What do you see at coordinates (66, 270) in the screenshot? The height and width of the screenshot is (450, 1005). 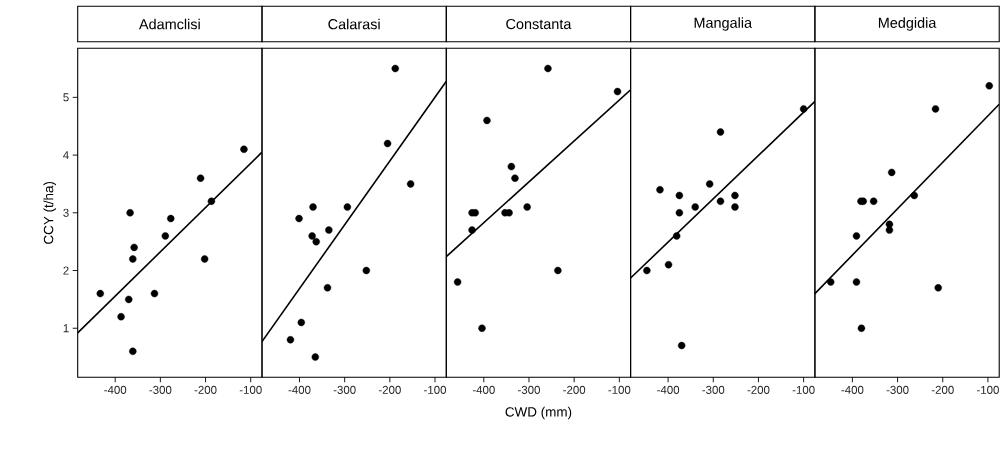 I see `y-tick-label: 2` at bounding box center [66, 270].